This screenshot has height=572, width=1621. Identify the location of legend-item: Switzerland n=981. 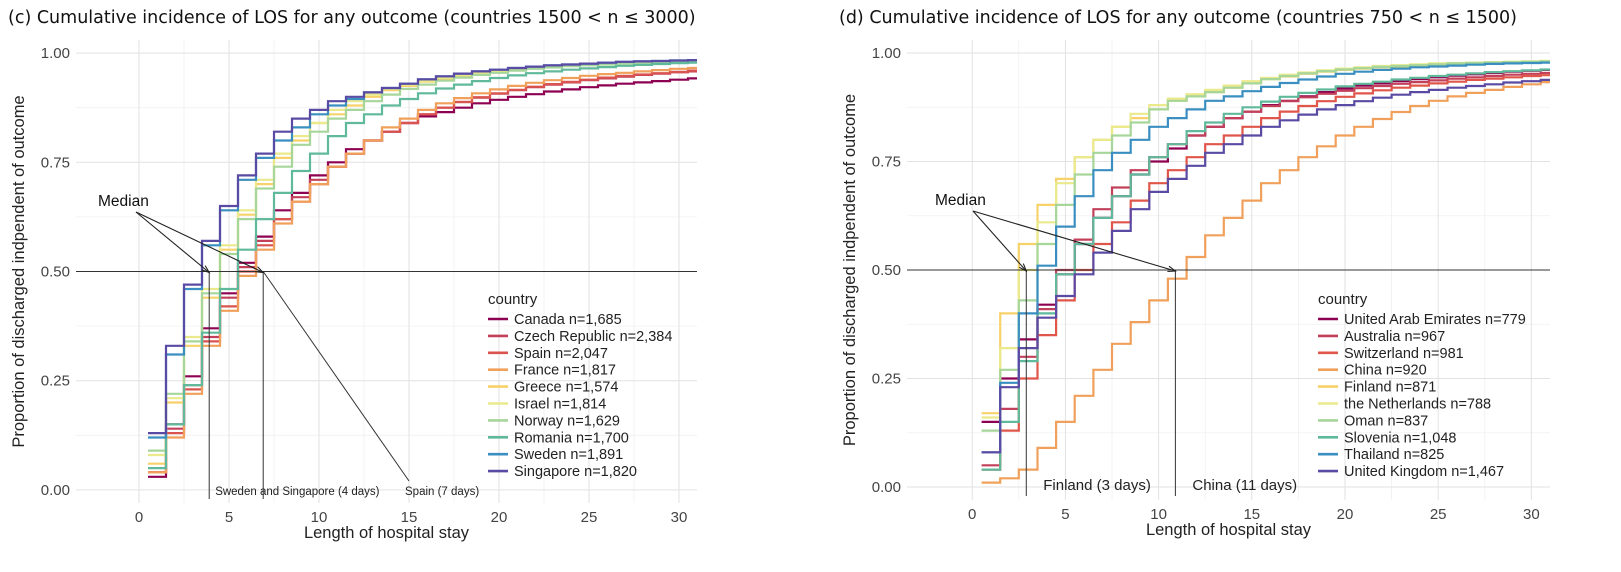
(1404, 354).